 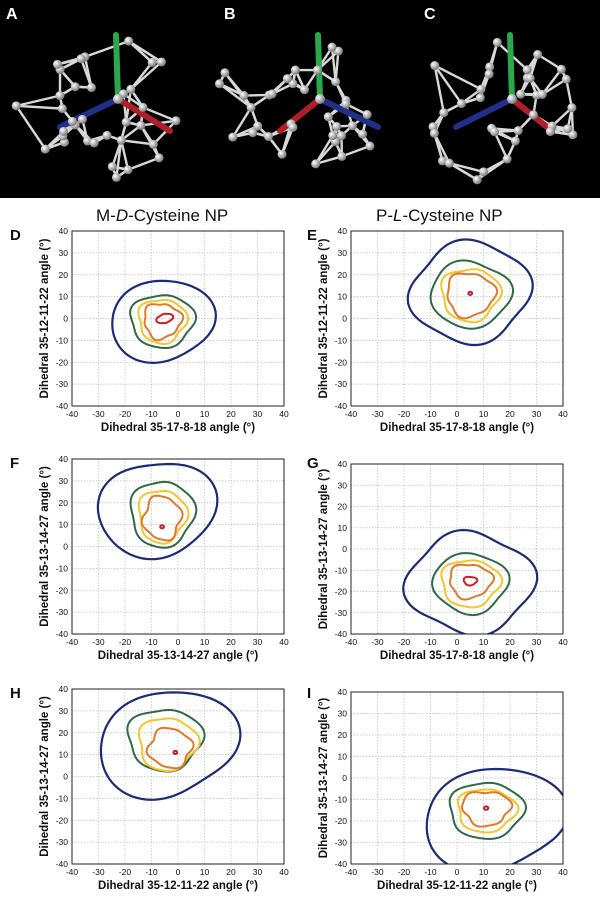 I want to click on molecule-structure-c, so click(x=503, y=108).